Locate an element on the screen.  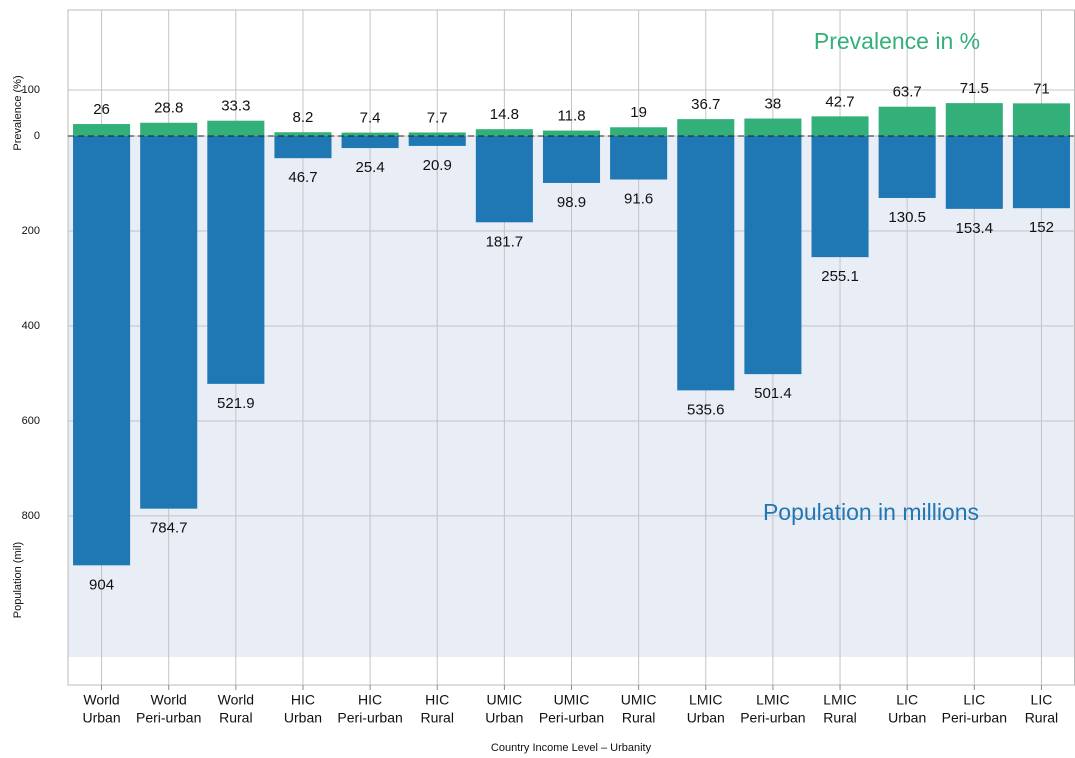
value-label: 42.7 is located at coordinates (839, 101).